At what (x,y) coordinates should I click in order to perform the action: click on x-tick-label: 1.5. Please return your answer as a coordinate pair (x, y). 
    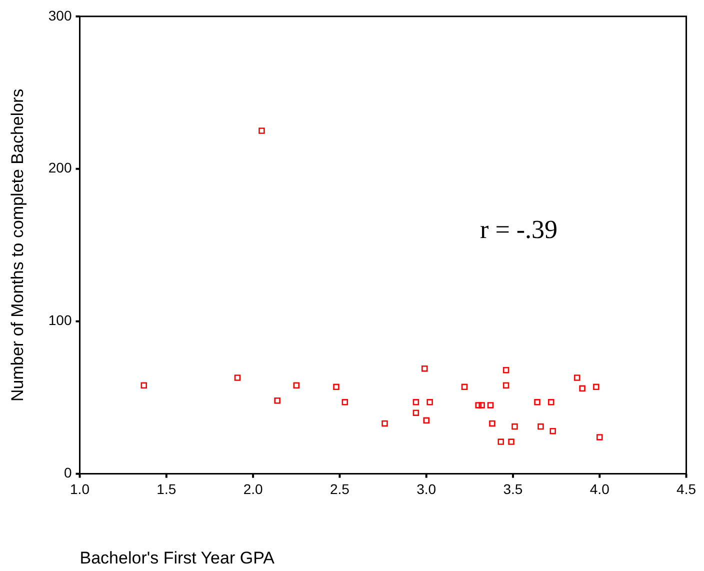
    Looking at the image, I should click on (166, 489).